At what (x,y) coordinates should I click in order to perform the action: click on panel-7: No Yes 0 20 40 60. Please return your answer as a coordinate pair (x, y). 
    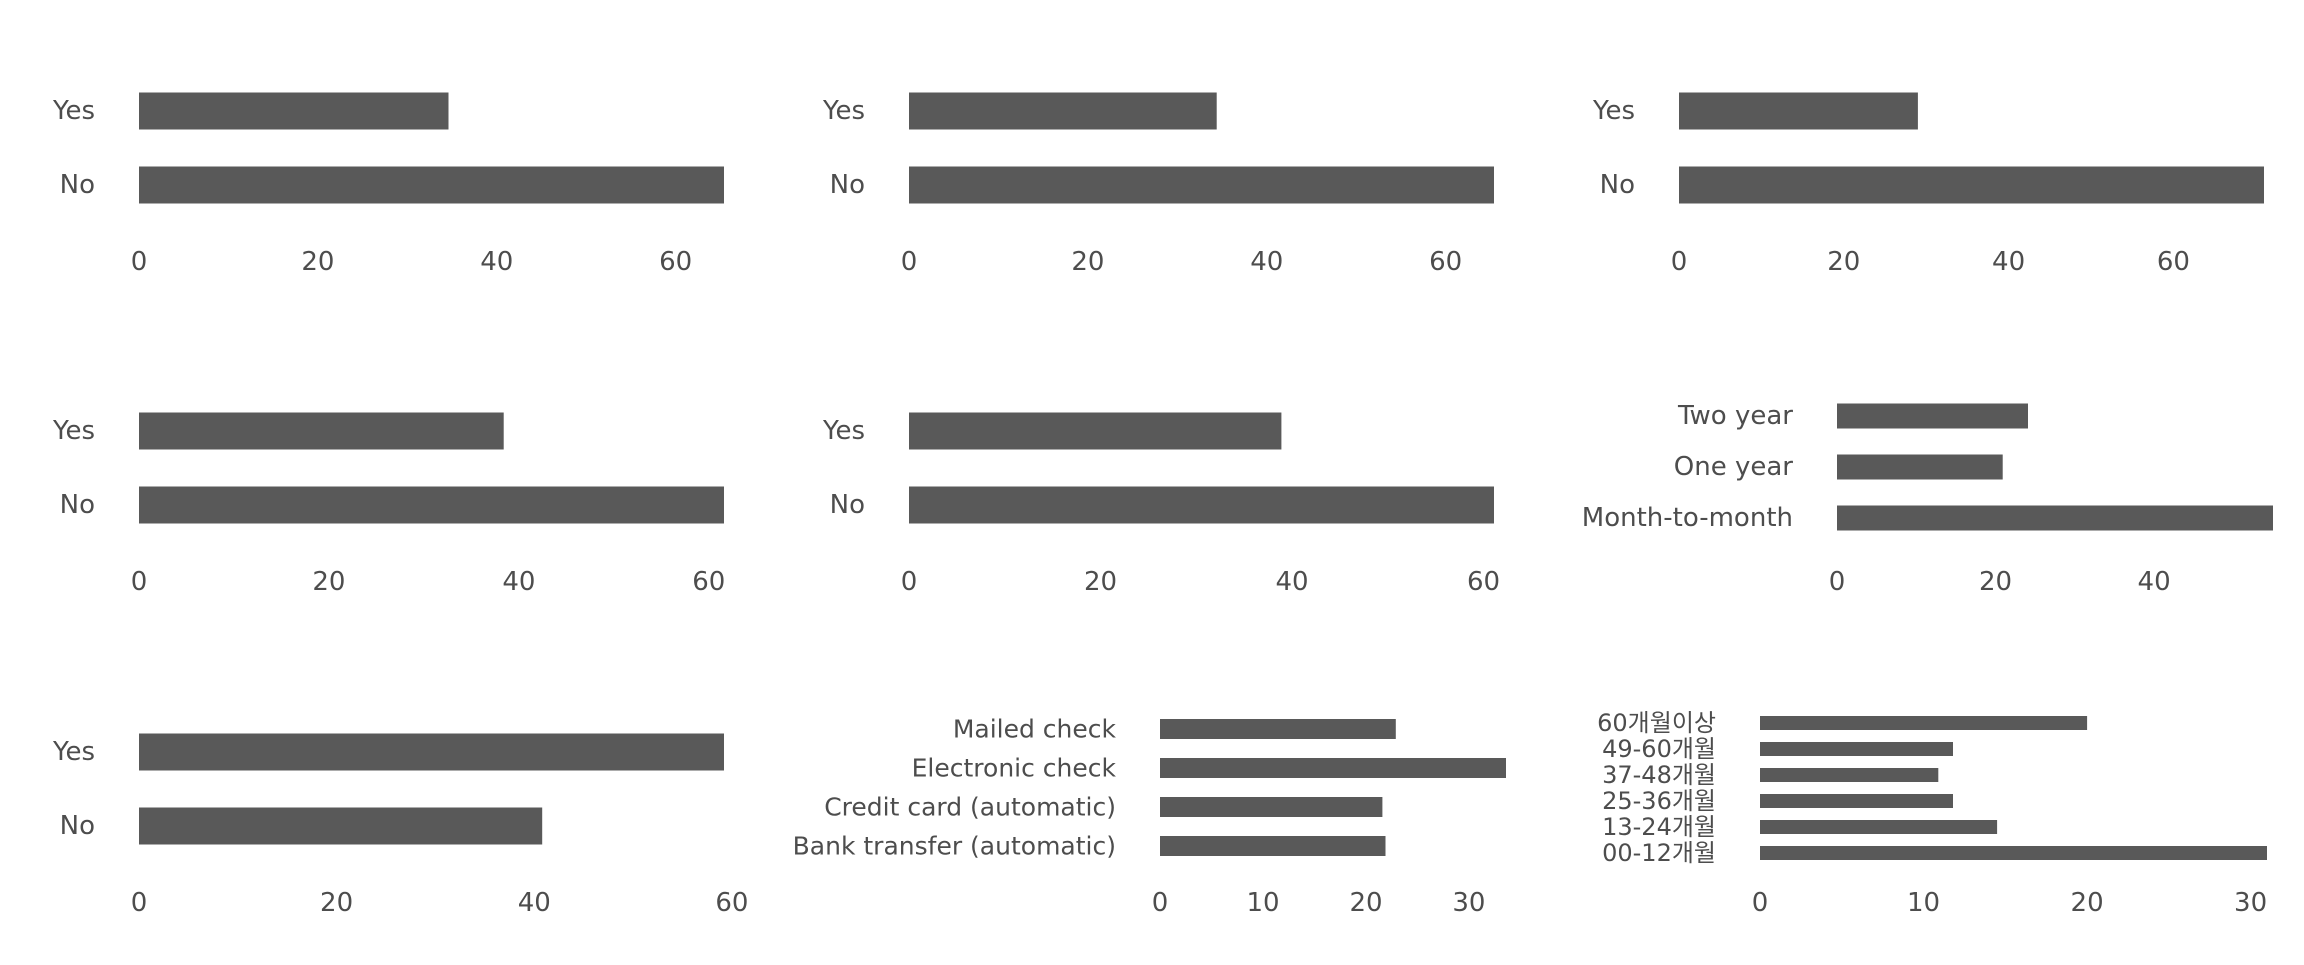
    Looking at the image, I should click on (400, 825).